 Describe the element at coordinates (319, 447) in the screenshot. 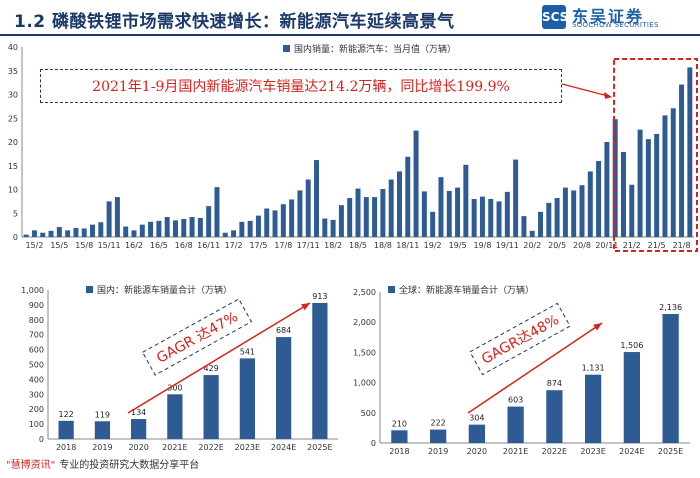

I see `x-tick-label: 2025E` at that location.